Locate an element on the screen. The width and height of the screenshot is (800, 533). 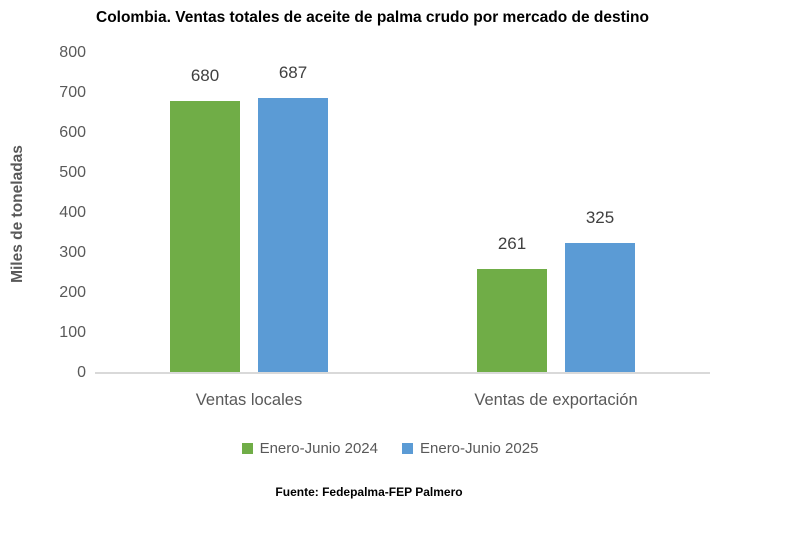
legend-item: Enero-Junio 2025 is located at coordinates (470, 448).